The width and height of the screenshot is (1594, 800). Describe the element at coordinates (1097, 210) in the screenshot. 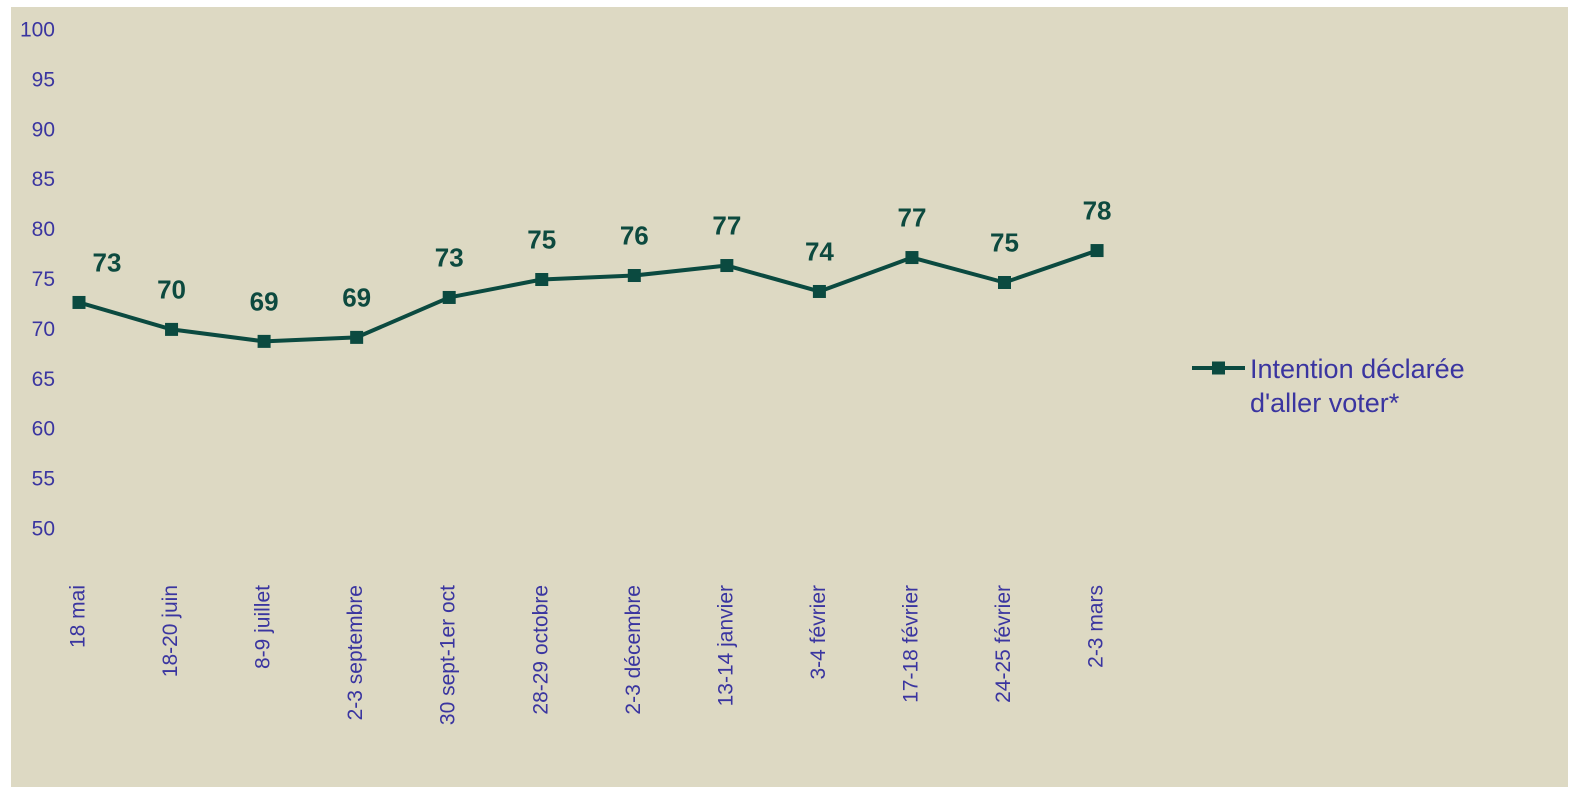

I see `data-label: 78` at that location.